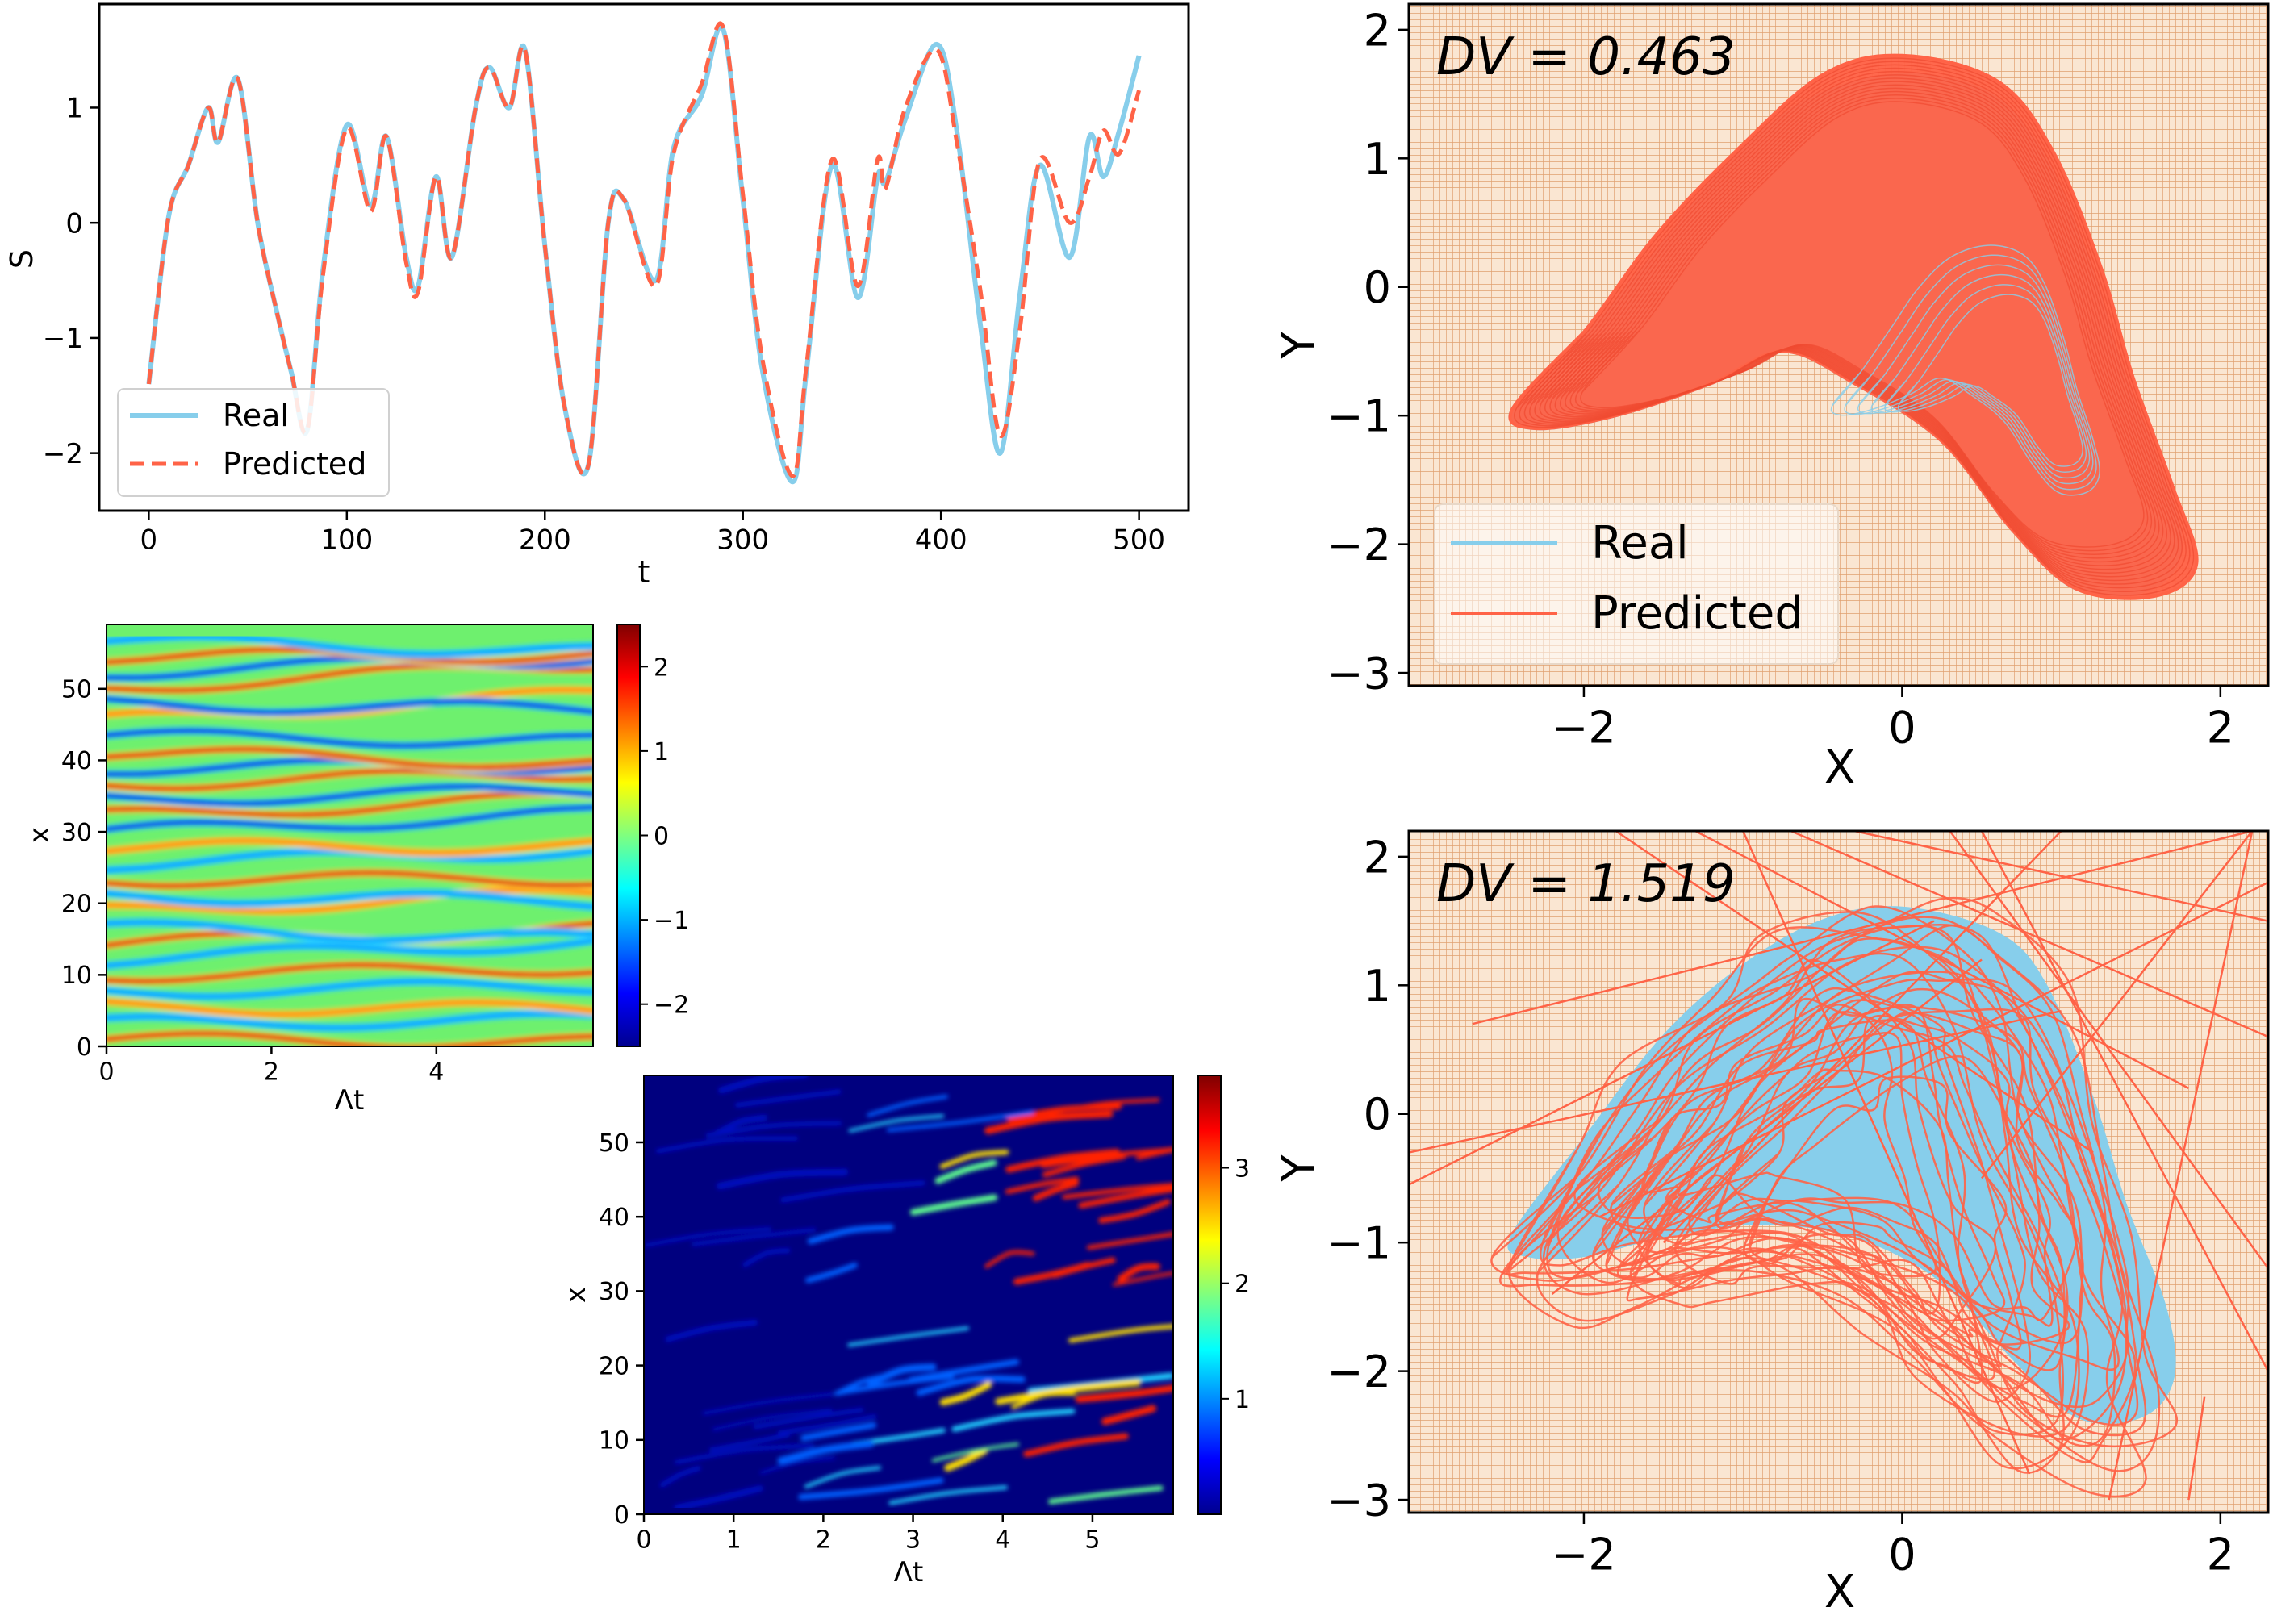 Image resolution: width=2273 pixels, height=1624 pixels. I want to click on heatmap-field-x-tick-label: 2, so click(271, 1072).